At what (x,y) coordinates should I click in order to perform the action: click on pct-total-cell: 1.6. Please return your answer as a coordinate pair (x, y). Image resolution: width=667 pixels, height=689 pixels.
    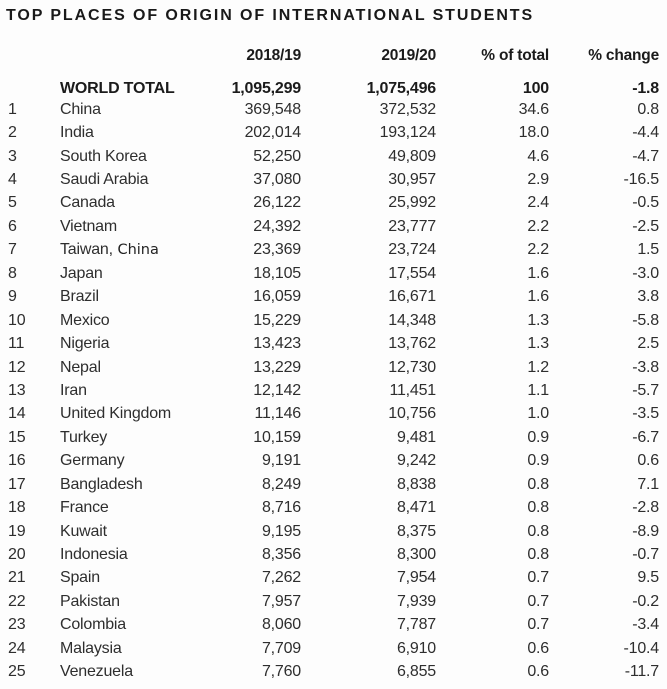
    Looking at the image, I should click on (538, 297).